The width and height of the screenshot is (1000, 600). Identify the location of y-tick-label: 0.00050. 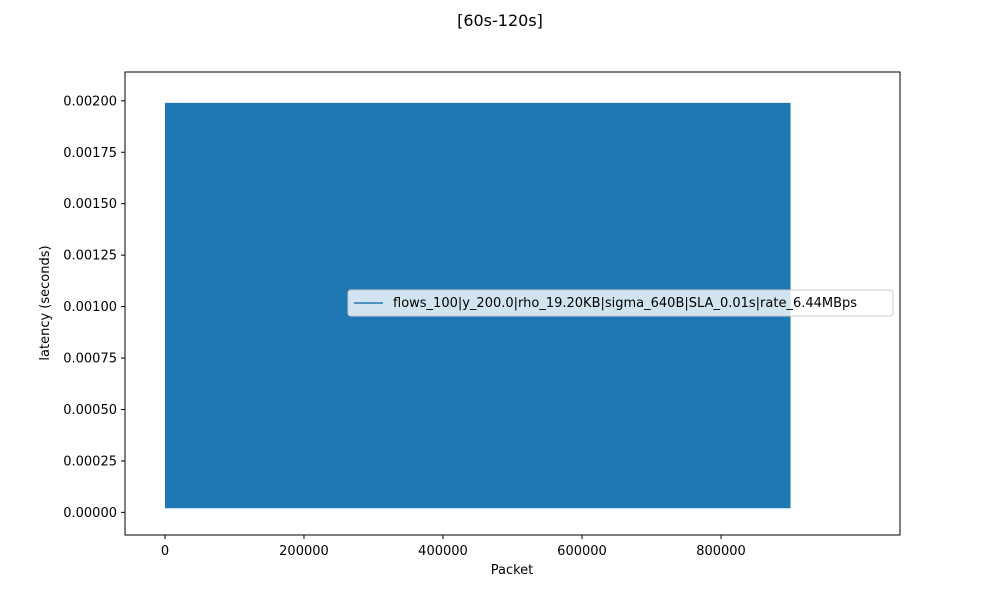
(90, 410).